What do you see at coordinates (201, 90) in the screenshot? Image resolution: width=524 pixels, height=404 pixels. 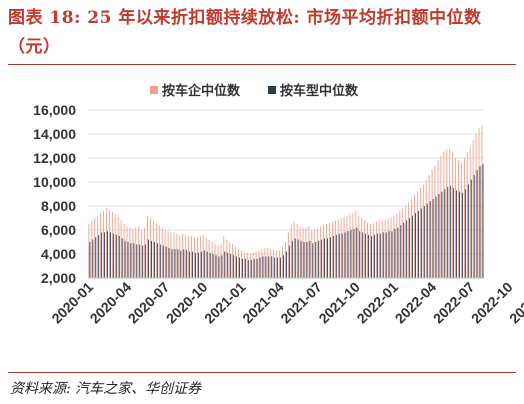 I see `legend-label: 按车企中位数` at bounding box center [201, 90].